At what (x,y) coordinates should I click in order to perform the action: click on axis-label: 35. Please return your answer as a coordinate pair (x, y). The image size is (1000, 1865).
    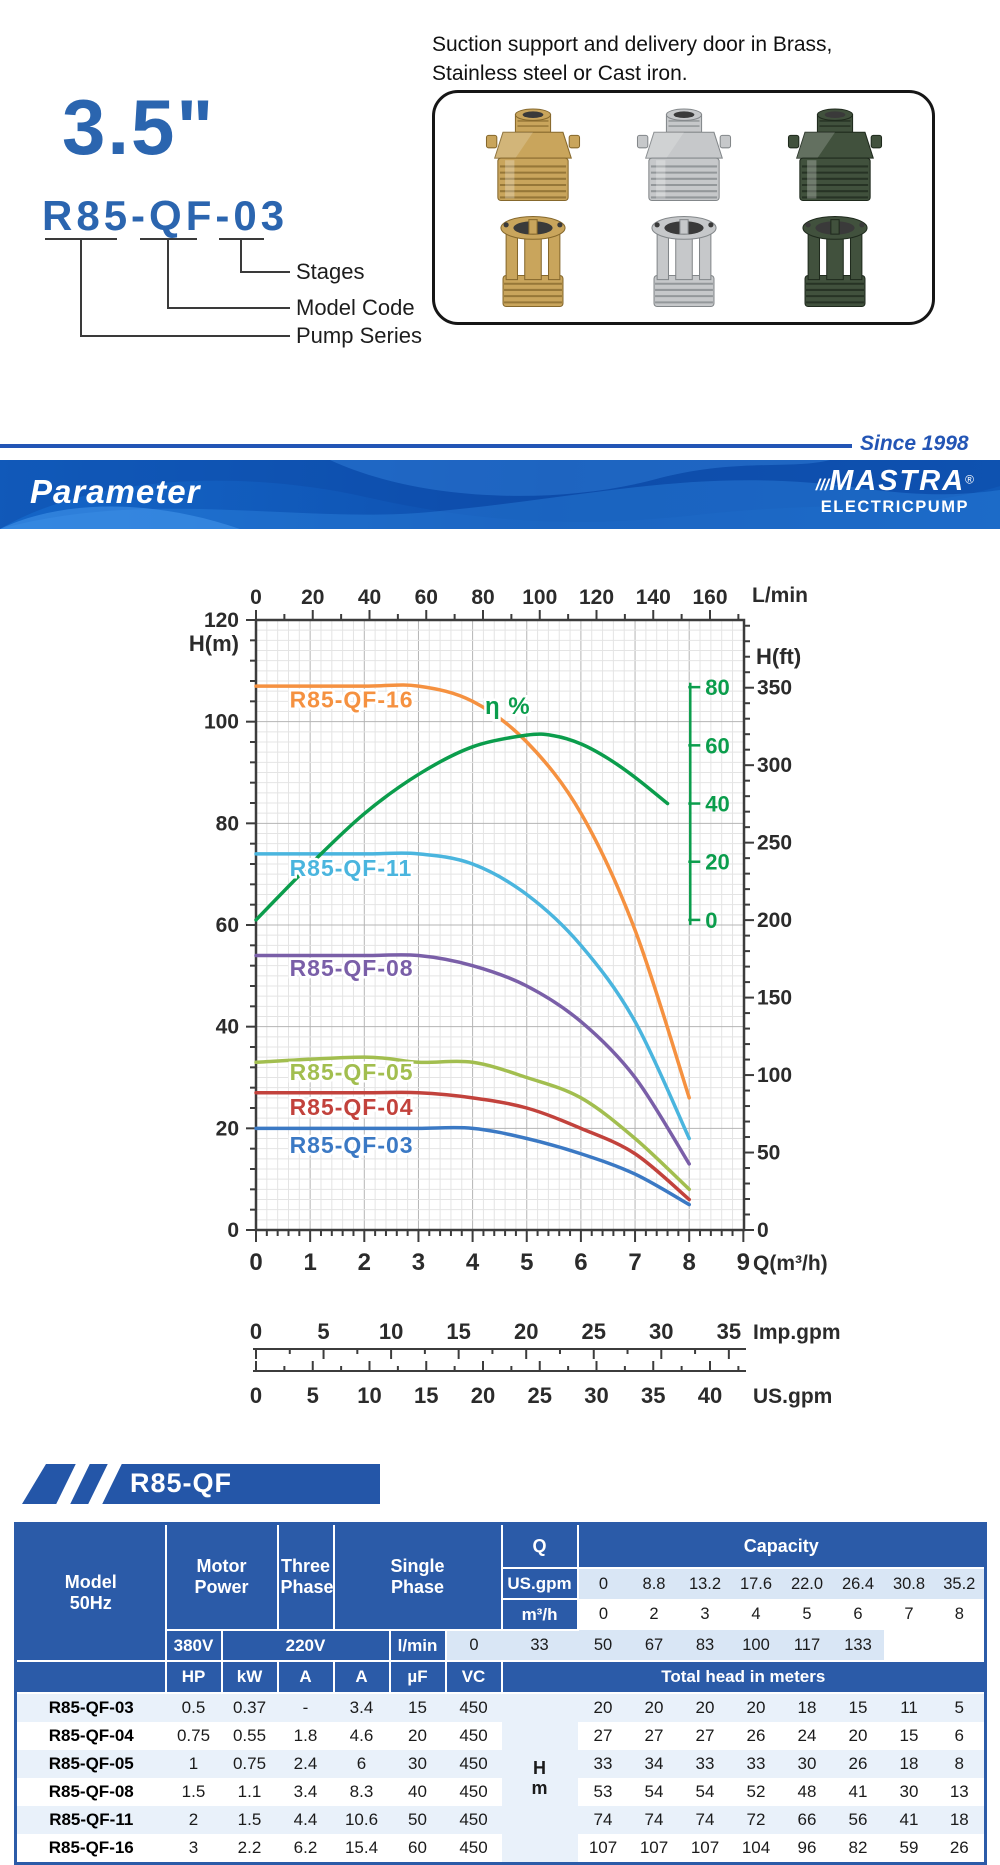
    Looking at the image, I should click on (729, 1331).